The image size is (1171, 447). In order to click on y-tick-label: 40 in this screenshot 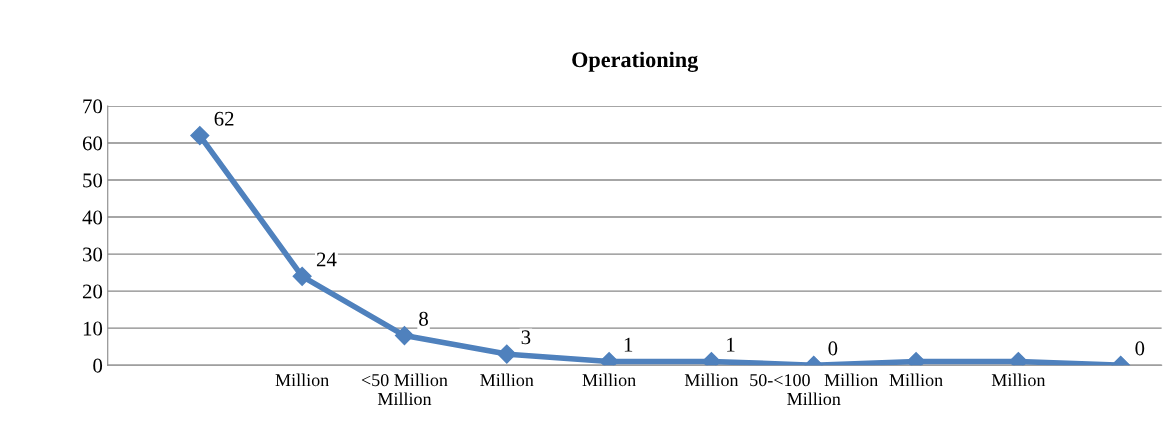, I will do `click(92, 217)`.